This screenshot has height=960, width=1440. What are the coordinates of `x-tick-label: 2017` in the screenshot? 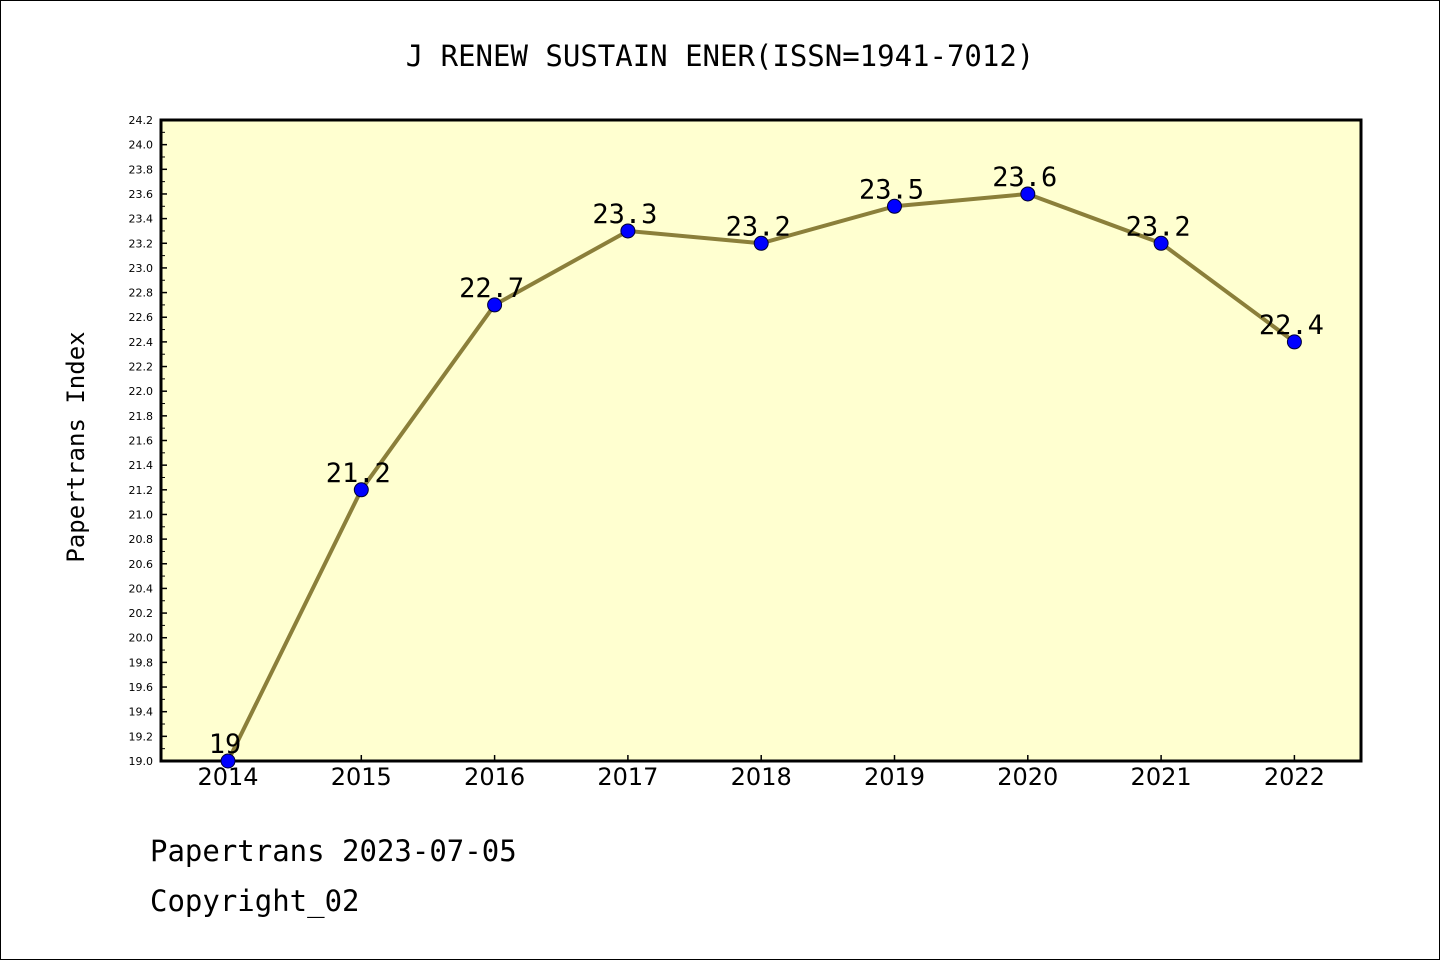 It's located at (627, 777).